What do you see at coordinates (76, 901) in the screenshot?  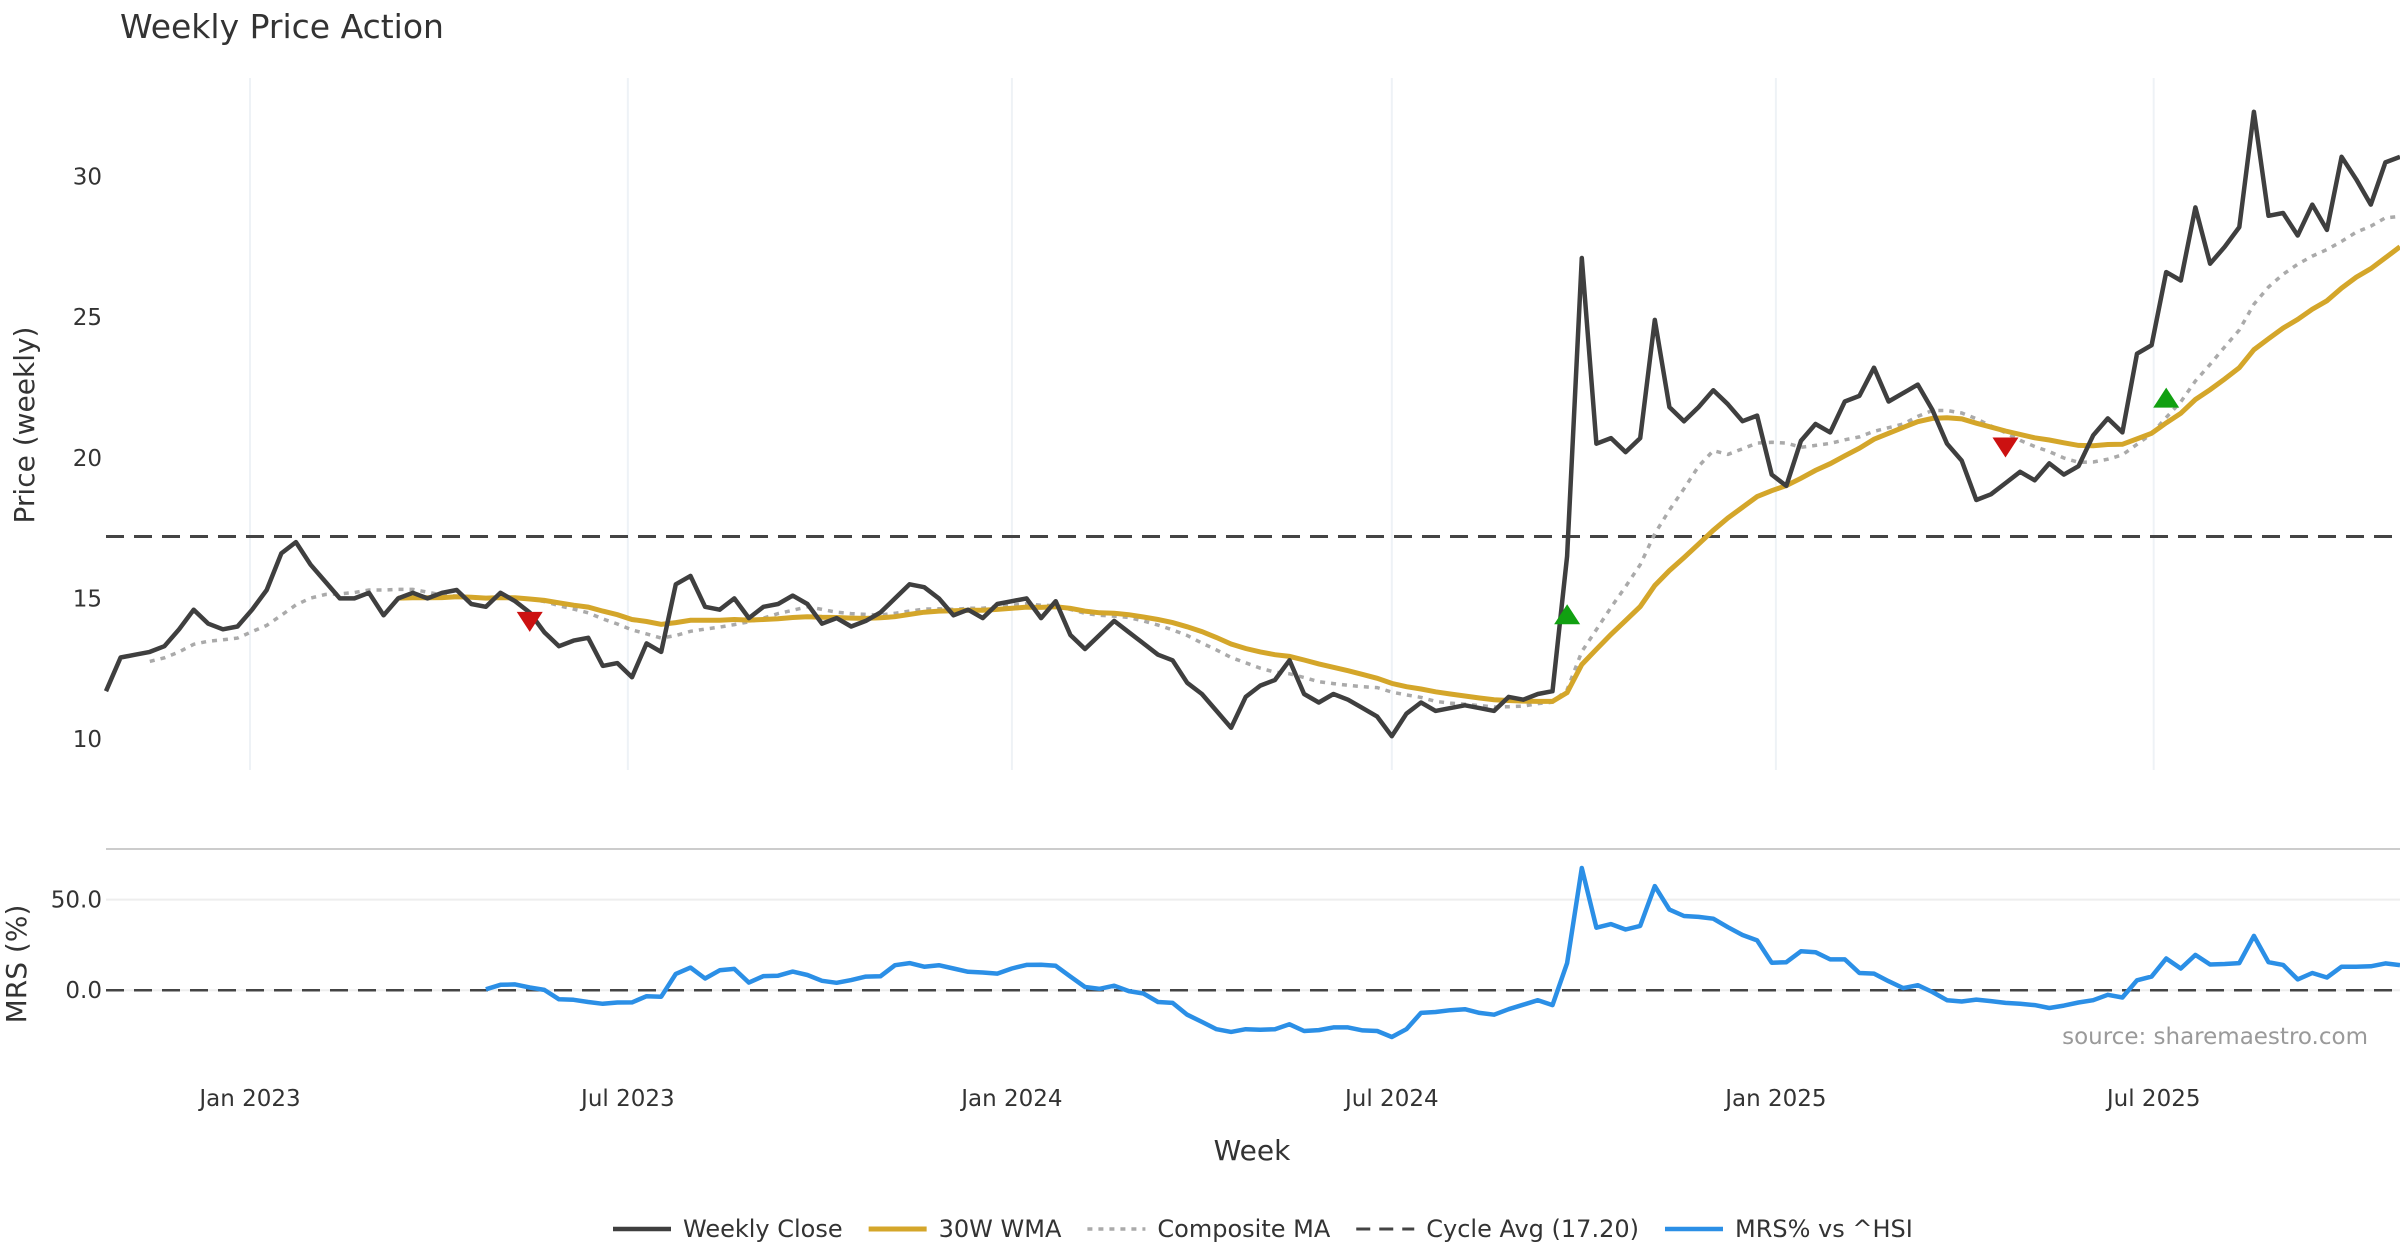 I see `mrs-y-tick-label: 50.0` at bounding box center [76, 901].